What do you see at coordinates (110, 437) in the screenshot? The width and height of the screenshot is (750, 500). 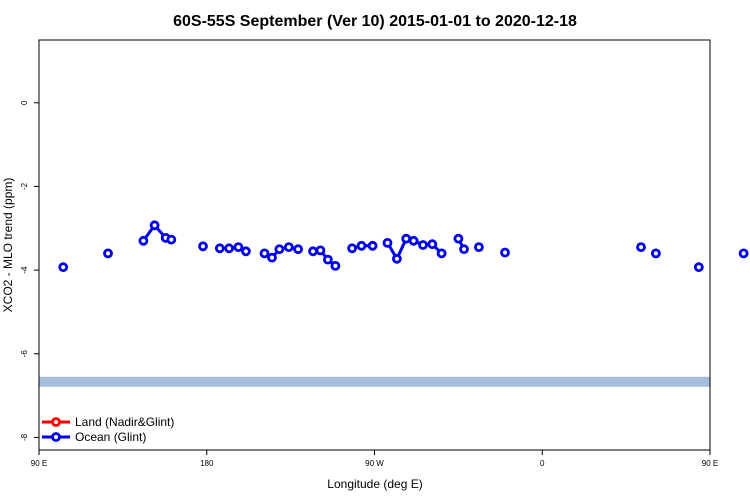 I see `legend-label: Ocean (Glint)` at bounding box center [110, 437].